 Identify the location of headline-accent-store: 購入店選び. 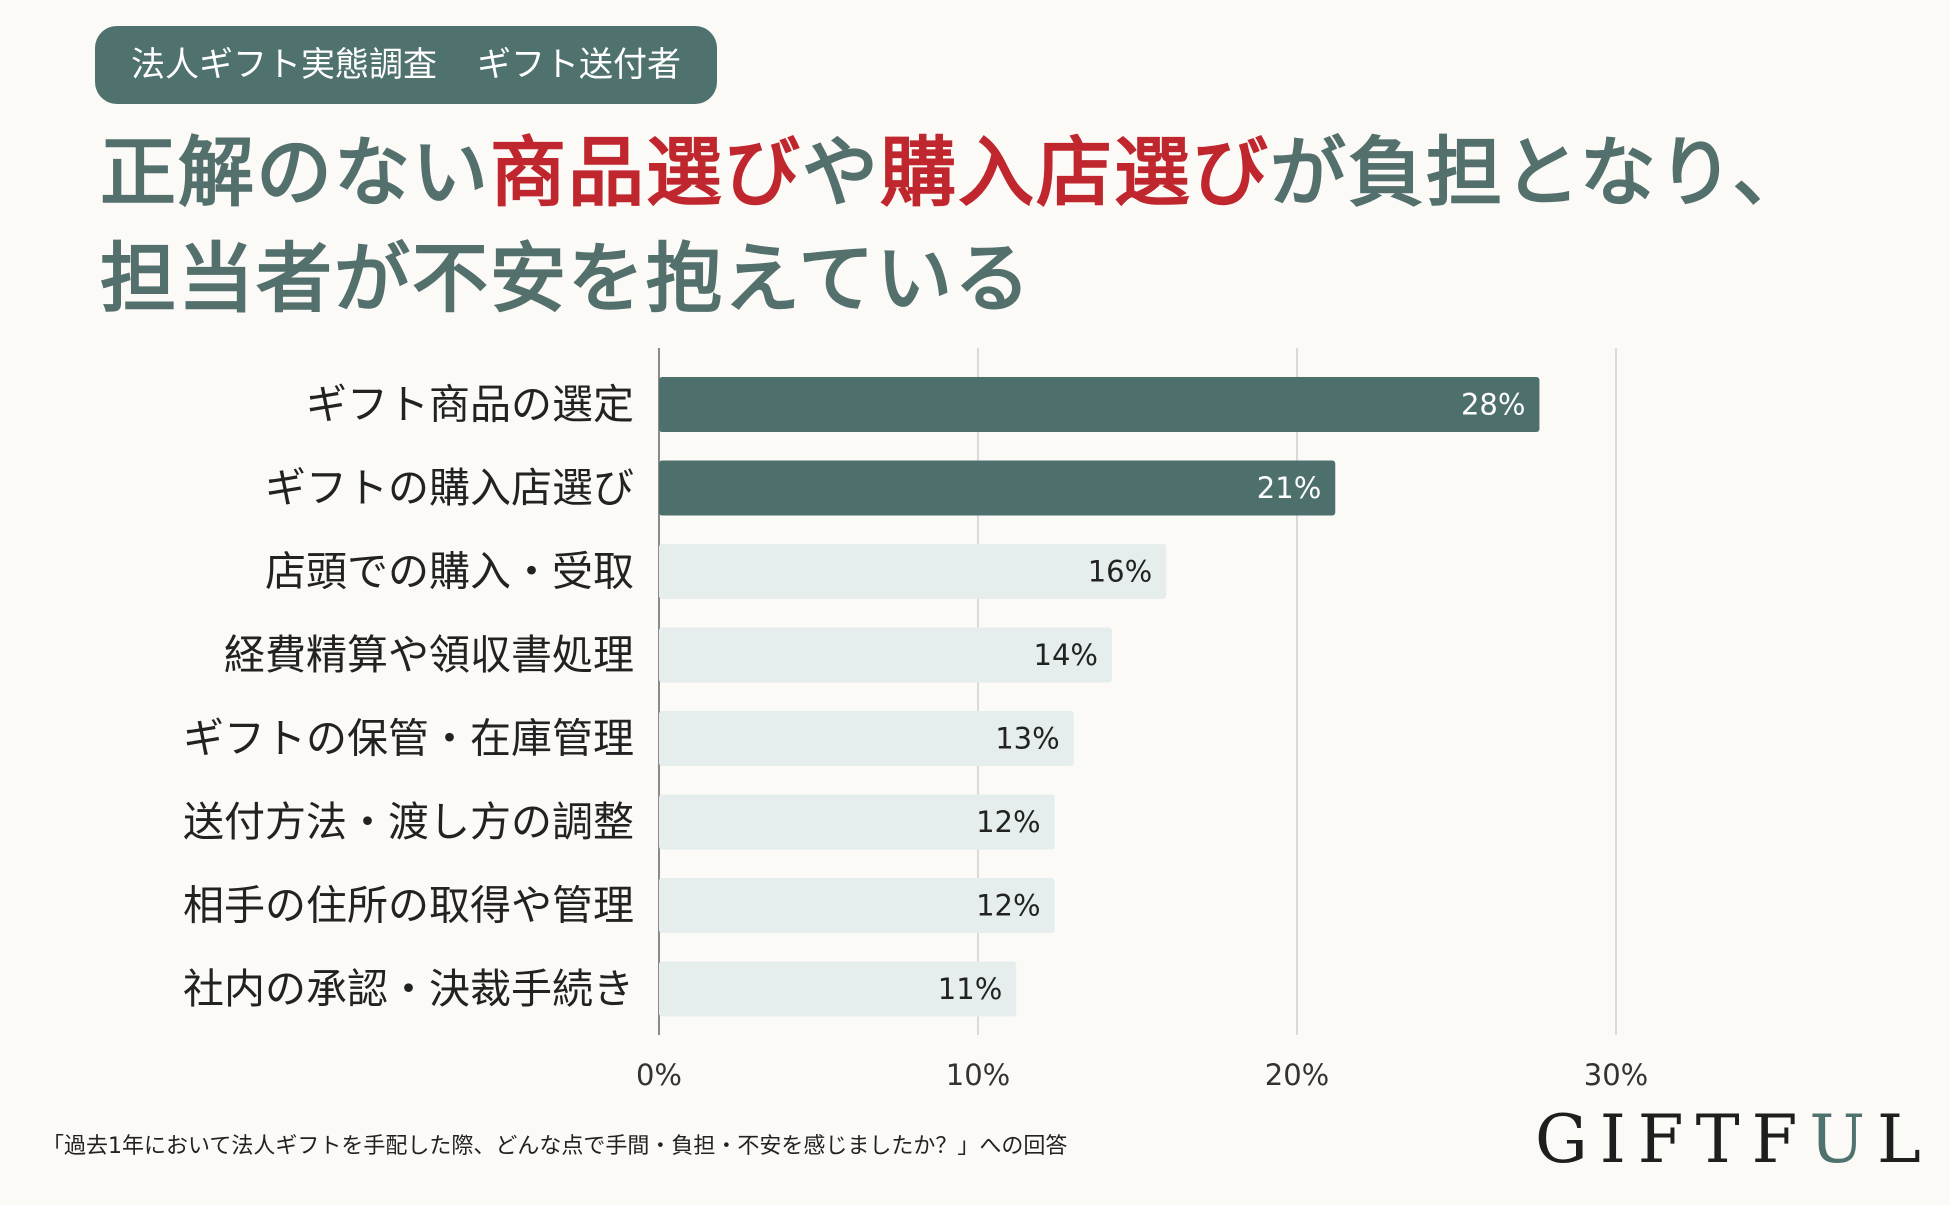
(1075, 172).